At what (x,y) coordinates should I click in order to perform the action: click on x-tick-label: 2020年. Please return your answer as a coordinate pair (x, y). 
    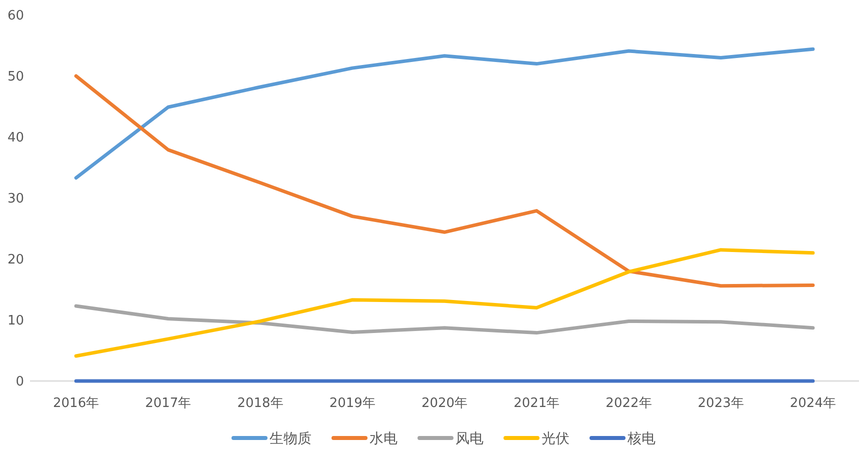
    Looking at the image, I should click on (444, 403).